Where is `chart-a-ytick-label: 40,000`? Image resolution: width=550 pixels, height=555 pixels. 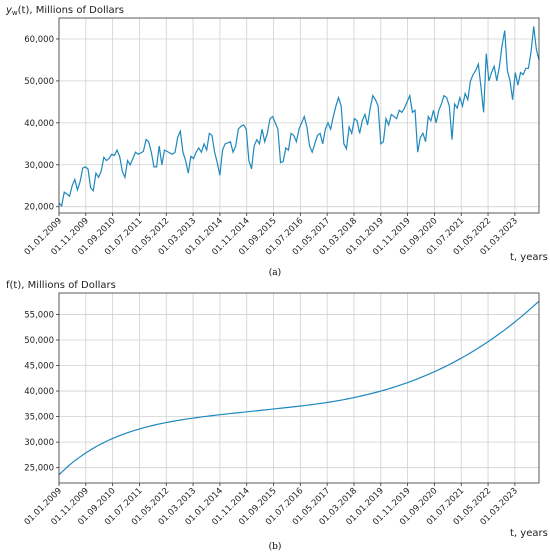
chart-a-ytick-label: 40,000 is located at coordinates (39, 124).